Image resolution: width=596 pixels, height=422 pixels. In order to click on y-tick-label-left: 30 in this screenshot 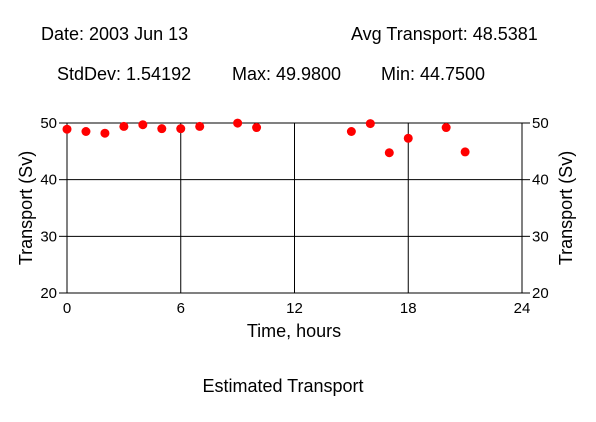, I will do `click(48, 236)`.